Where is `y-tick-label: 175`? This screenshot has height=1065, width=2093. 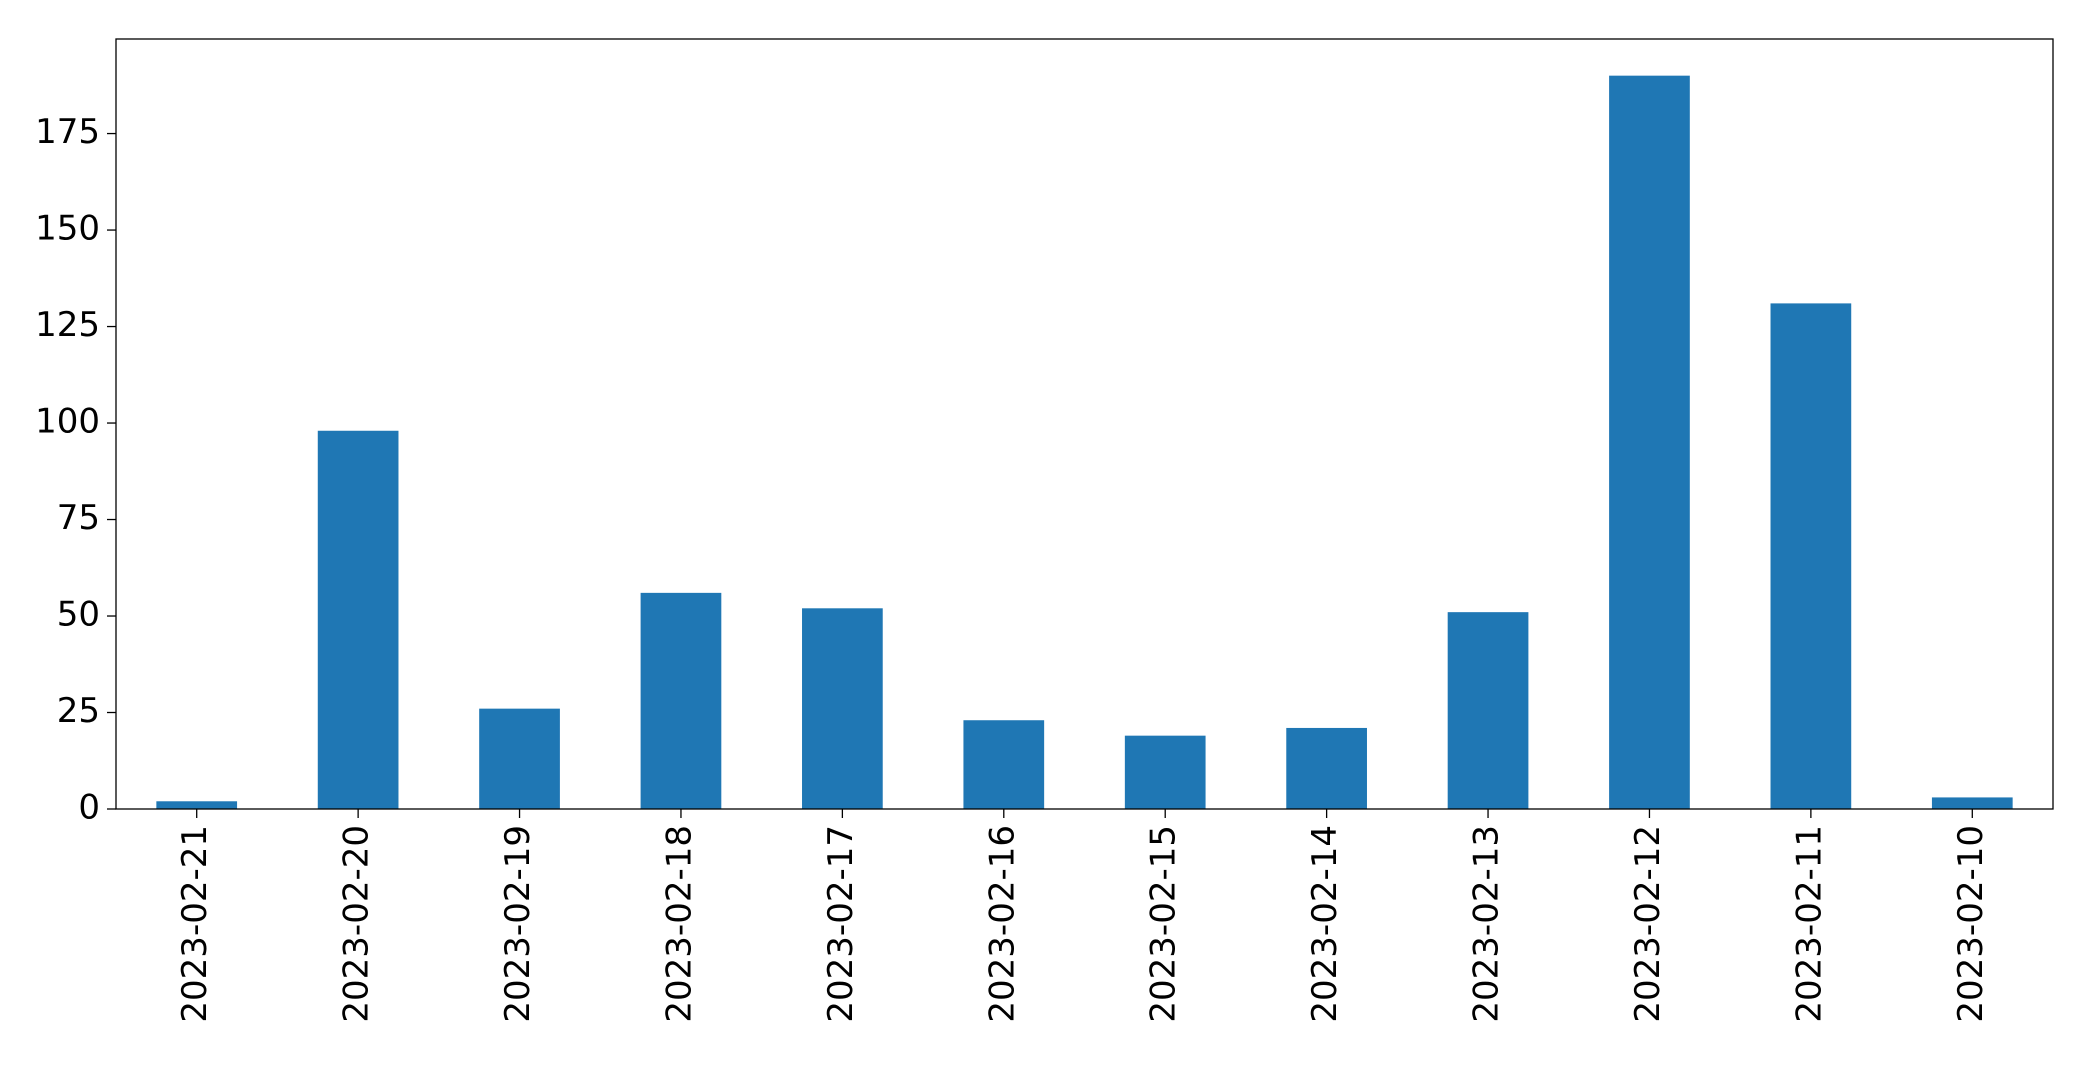
y-tick-label: 175 is located at coordinates (67, 132).